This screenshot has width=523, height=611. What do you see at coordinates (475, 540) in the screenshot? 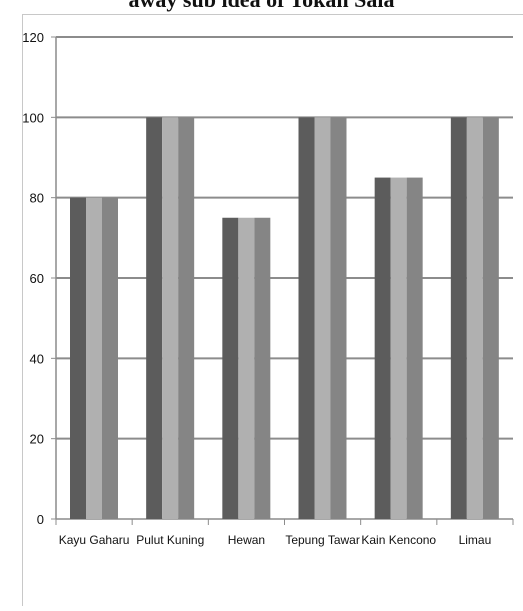
I see `x-category-label: Limau` at bounding box center [475, 540].